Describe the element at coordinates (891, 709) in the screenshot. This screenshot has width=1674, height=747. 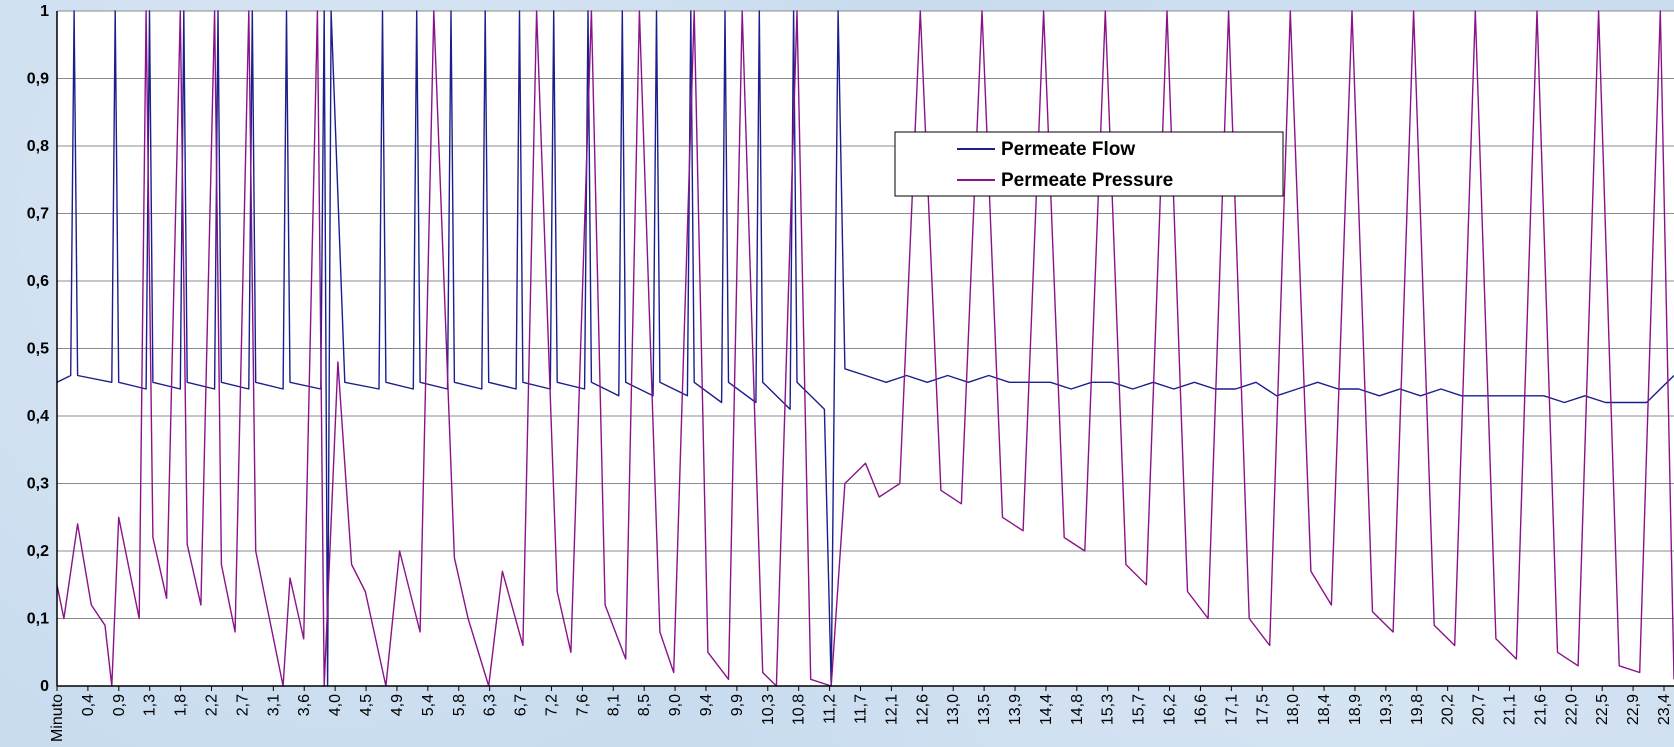
I see `x-tick-label: 12,1` at that location.